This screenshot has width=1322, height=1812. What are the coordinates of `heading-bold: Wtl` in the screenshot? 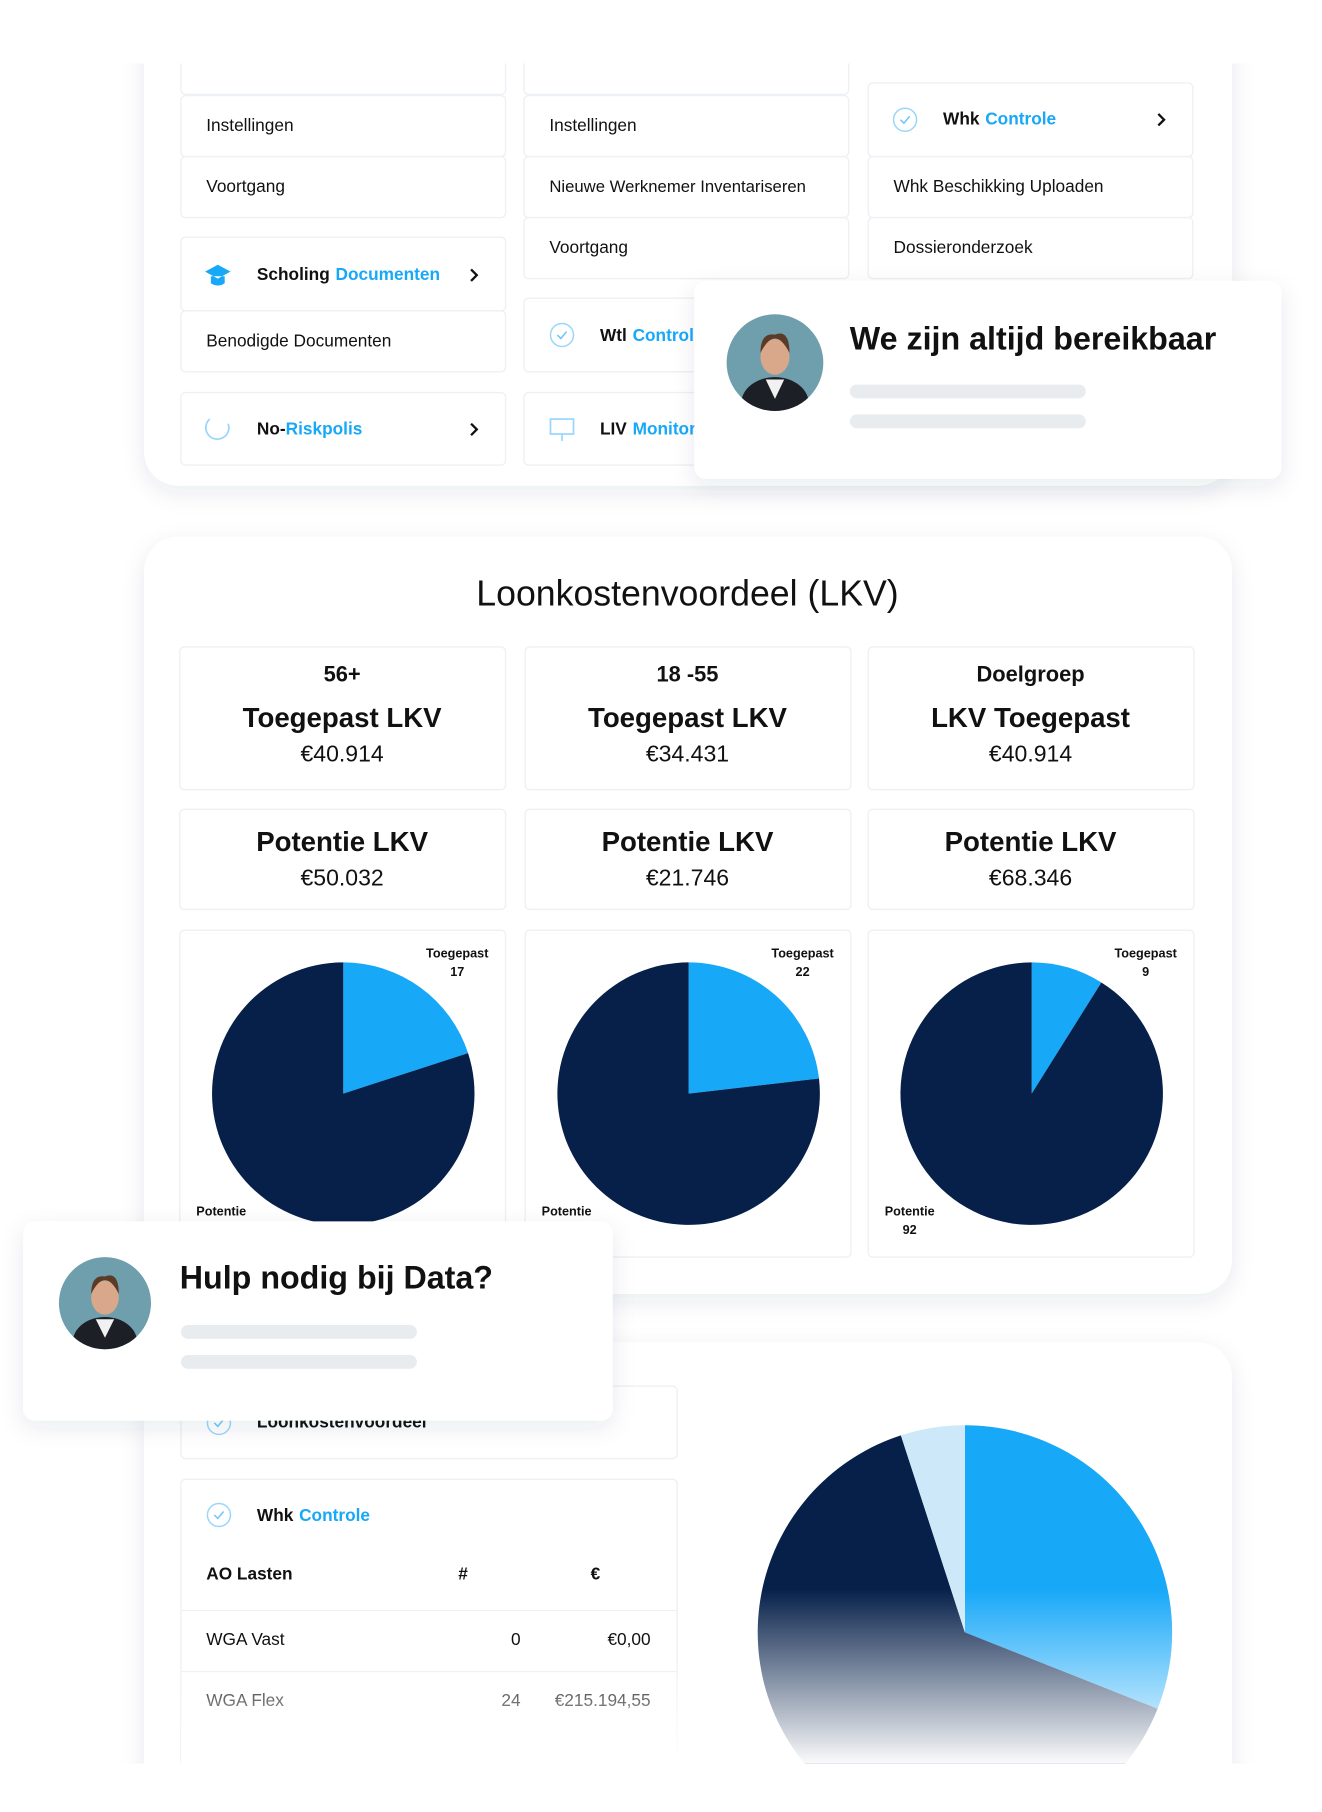 It's located at (613, 335).